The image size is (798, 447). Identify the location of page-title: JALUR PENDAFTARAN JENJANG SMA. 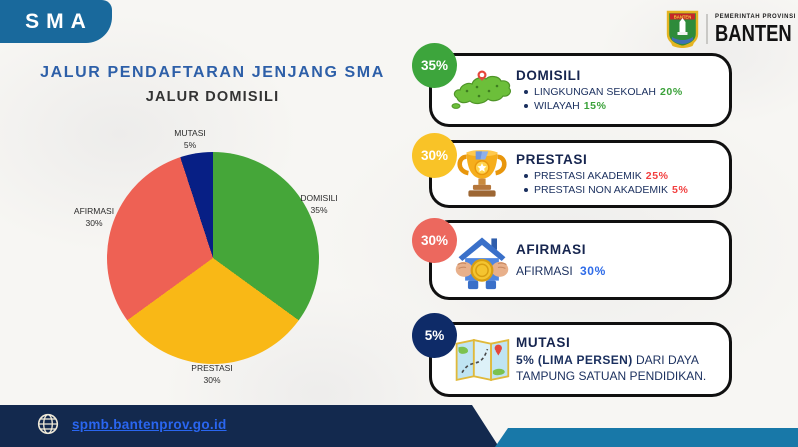
(212, 72).